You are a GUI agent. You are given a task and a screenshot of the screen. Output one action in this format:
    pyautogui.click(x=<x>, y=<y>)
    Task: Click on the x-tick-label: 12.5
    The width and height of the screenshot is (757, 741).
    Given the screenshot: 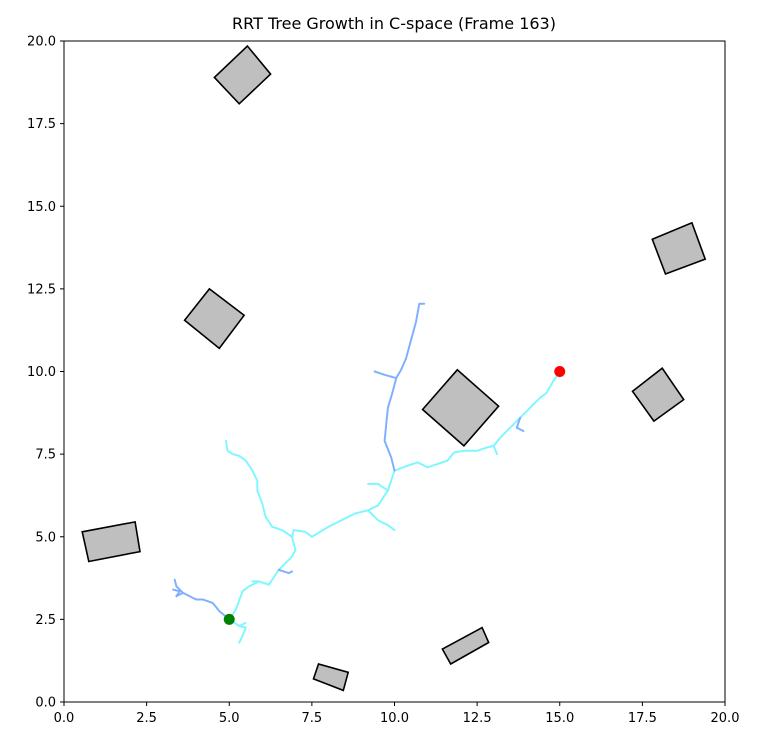 What is the action you would take?
    pyautogui.click(x=477, y=718)
    